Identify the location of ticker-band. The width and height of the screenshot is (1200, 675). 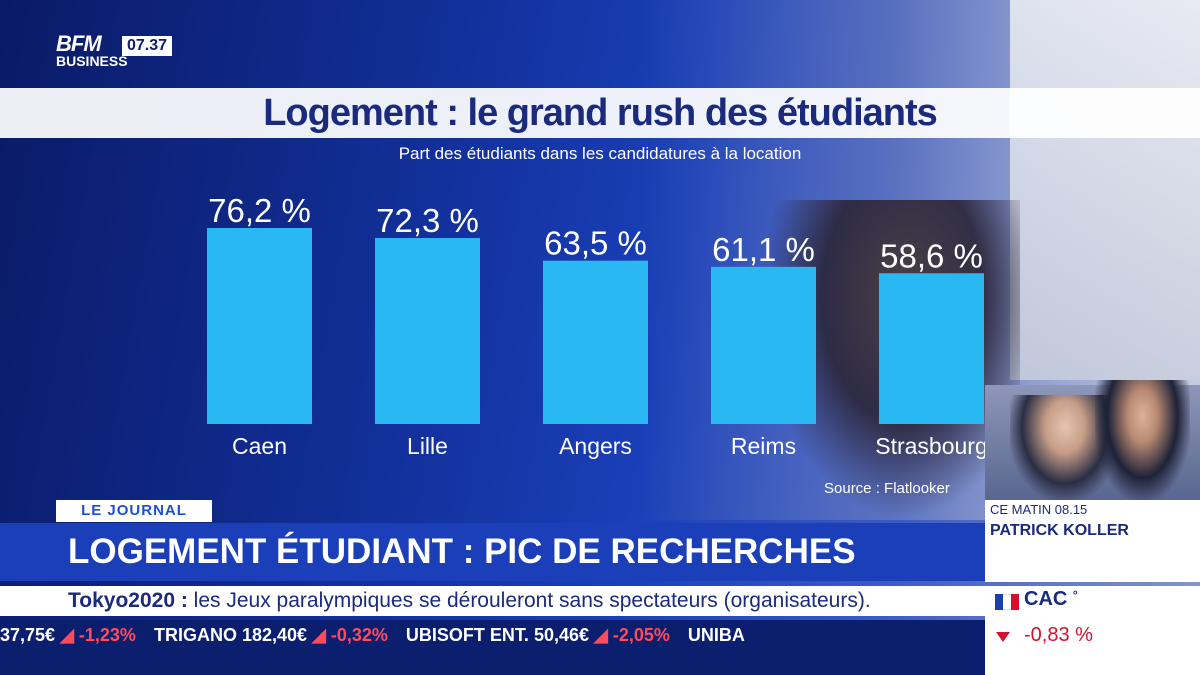
(492, 601).